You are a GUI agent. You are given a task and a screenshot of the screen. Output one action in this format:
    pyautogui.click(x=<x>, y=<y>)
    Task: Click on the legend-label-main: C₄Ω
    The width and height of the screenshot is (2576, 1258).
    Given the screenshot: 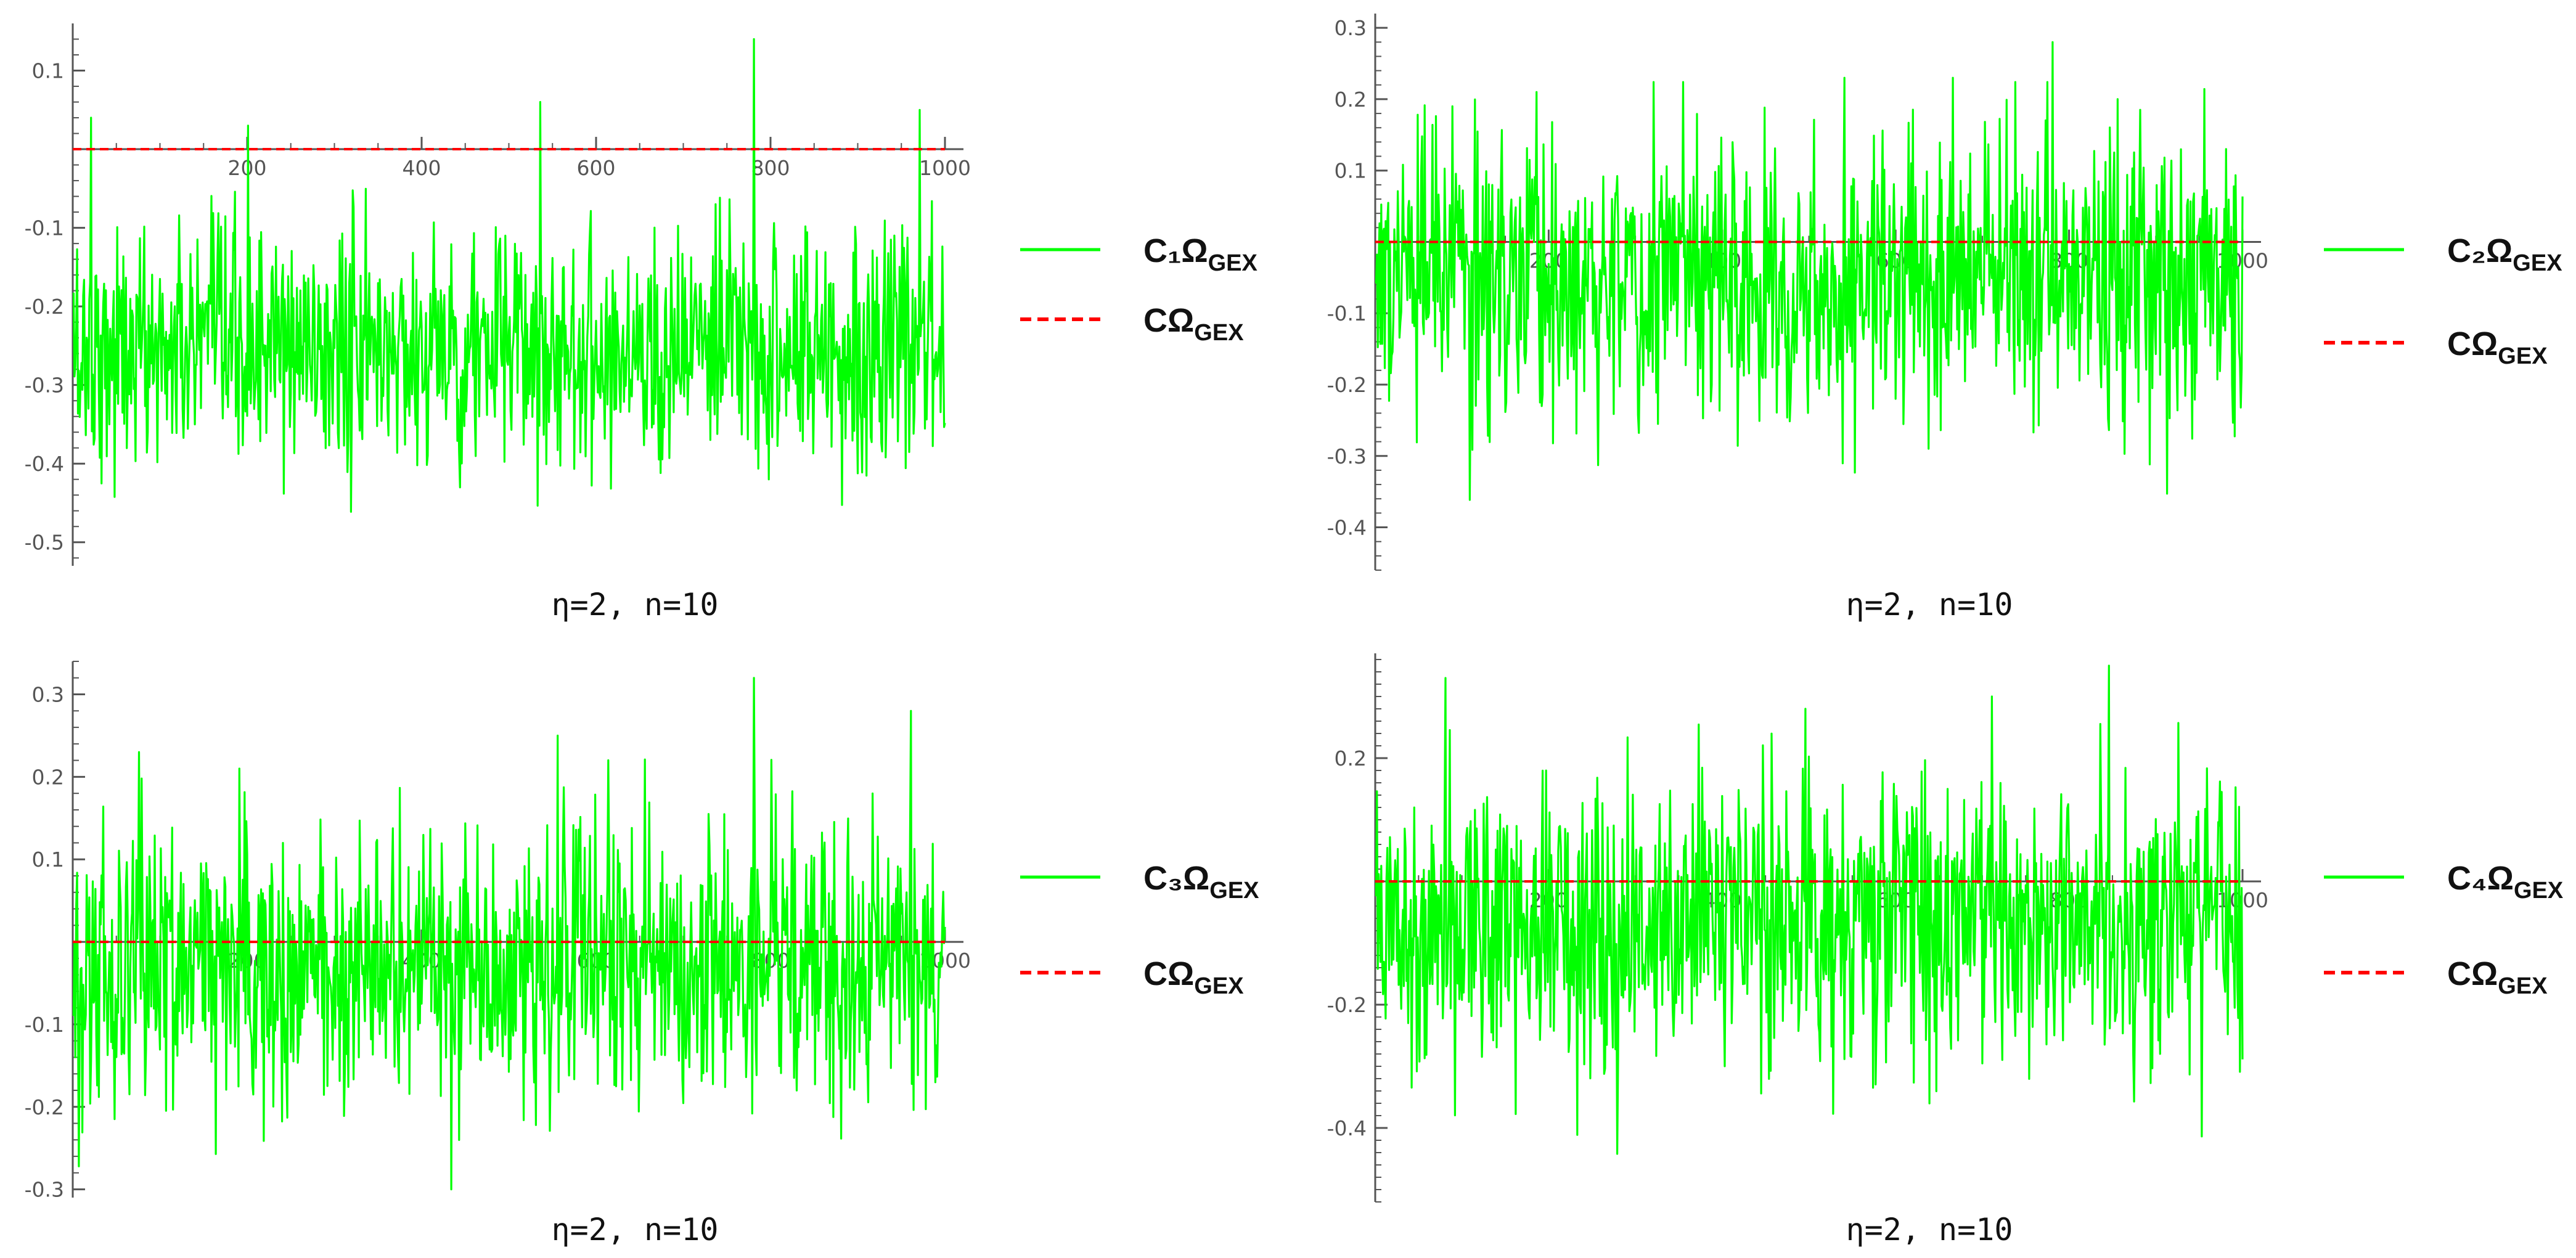 What is the action you would take?
    pyautogui.click(x=2480, y=878)
    